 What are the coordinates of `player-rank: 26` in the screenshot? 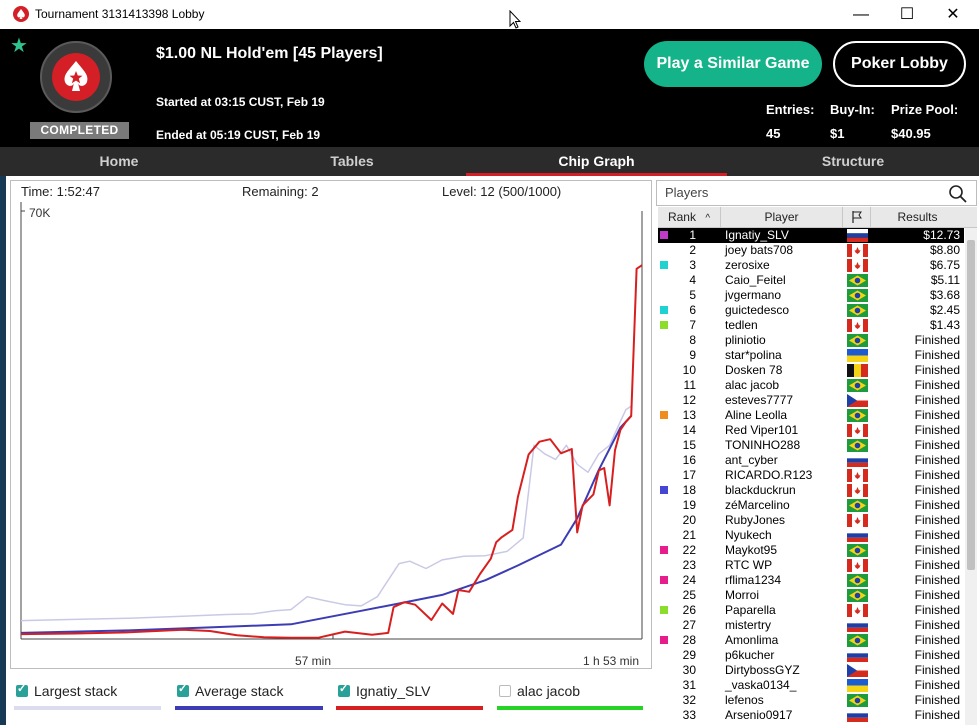 It's located at (689, 610).